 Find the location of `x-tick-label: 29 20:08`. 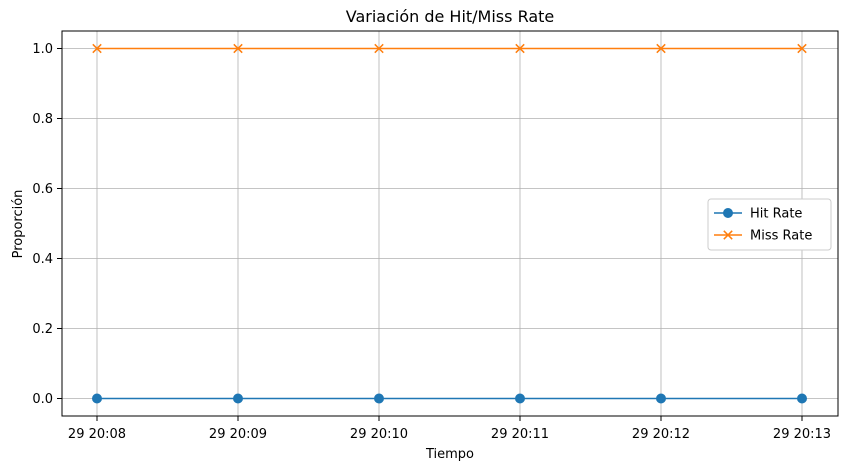

x-tick-label: 29 20:08 is located at coordinates (97, 434).